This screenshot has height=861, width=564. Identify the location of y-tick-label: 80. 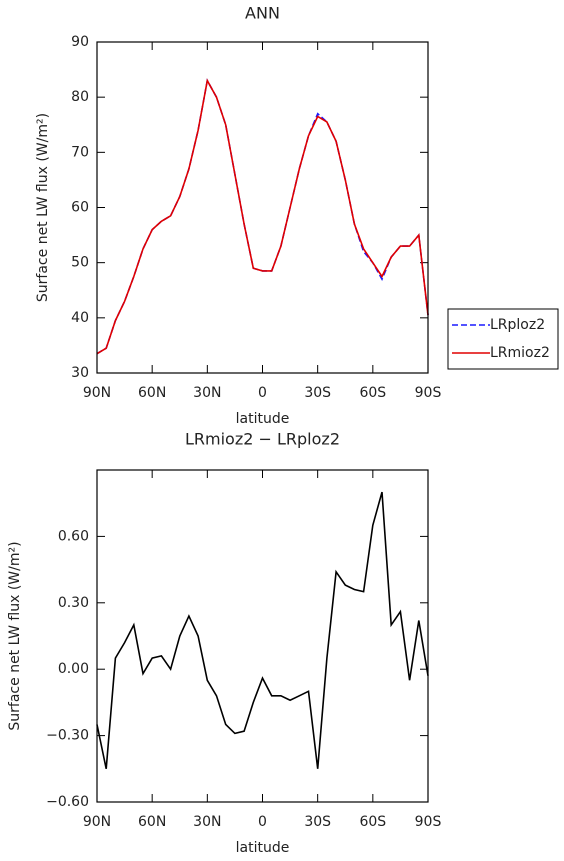
(80, 97).